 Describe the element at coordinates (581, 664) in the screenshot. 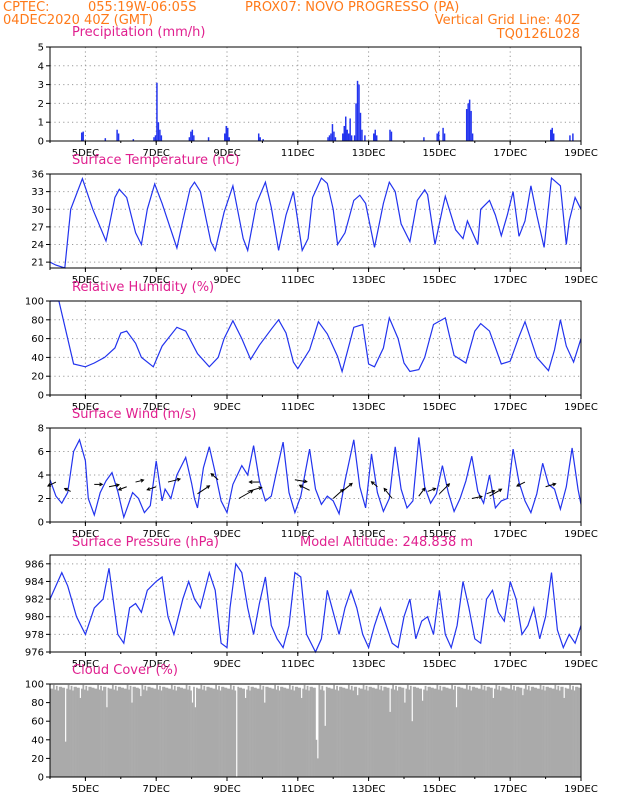

I see `x-tick-label: 19DEC` at that location.